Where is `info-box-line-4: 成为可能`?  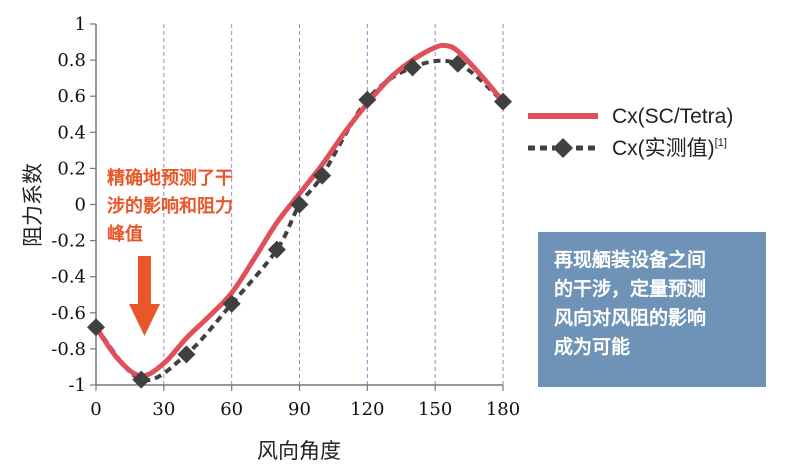
info-box-line-4: 成为可能 is located at coordinates (654, 347).